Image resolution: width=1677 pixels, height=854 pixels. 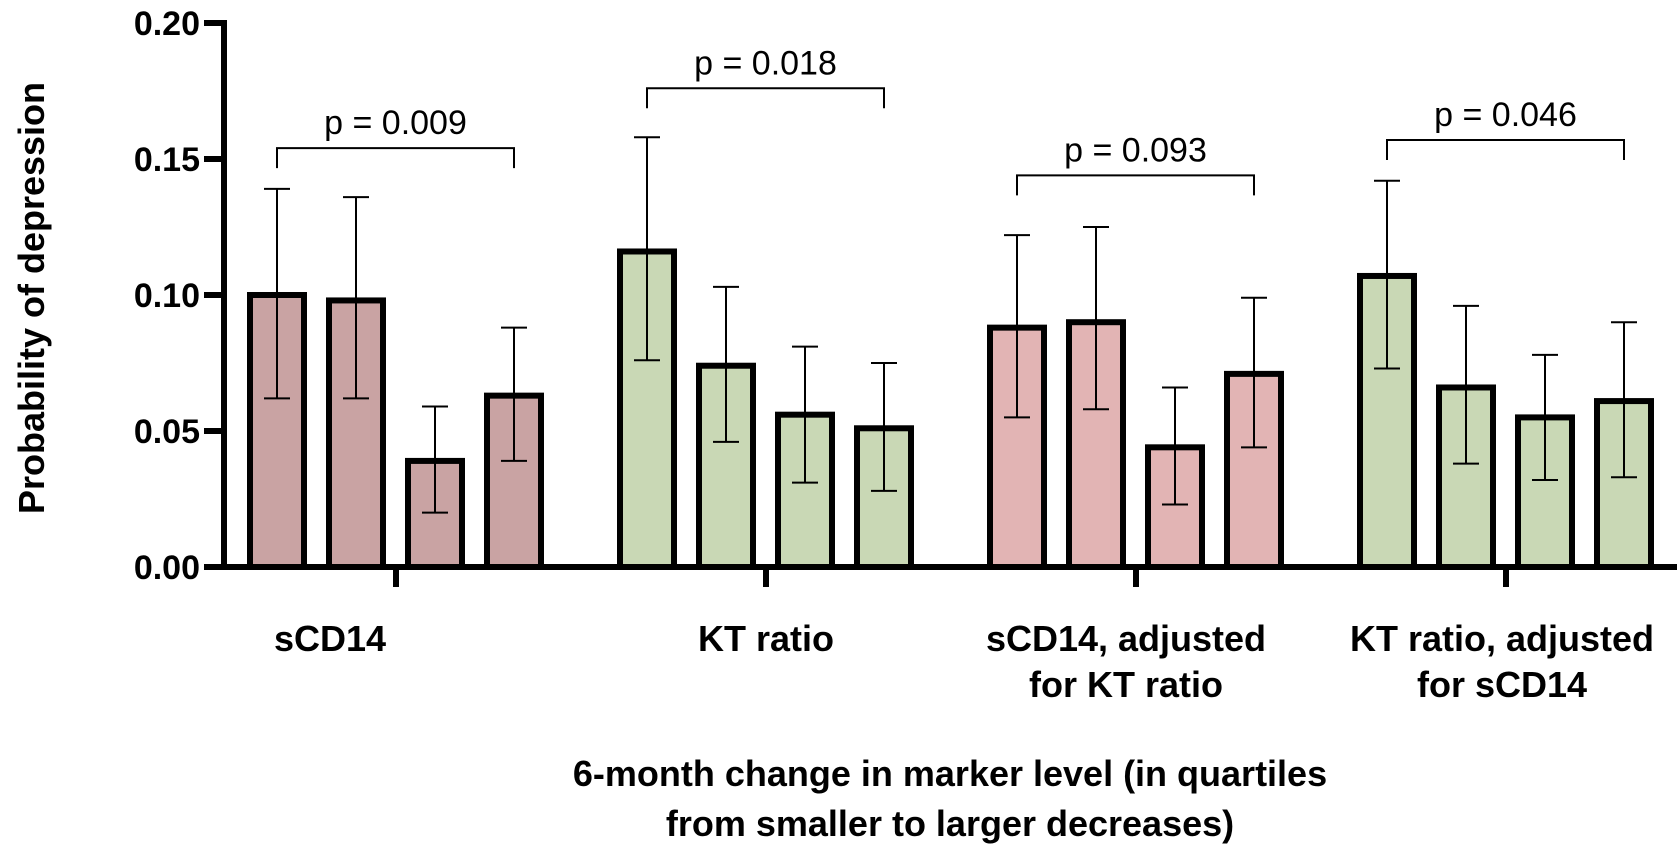 What do you see at coordinates (1502, 638) in the screenshot?
I see `group-label: KT ratio, adjusted` at bounding box center [1502, 638].